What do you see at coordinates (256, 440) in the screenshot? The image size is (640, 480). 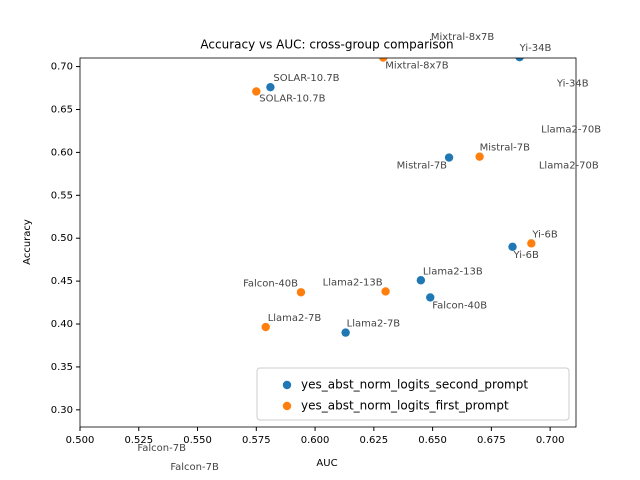 I see `x-tick-label: 0.575` at bounding box center [256, 440].